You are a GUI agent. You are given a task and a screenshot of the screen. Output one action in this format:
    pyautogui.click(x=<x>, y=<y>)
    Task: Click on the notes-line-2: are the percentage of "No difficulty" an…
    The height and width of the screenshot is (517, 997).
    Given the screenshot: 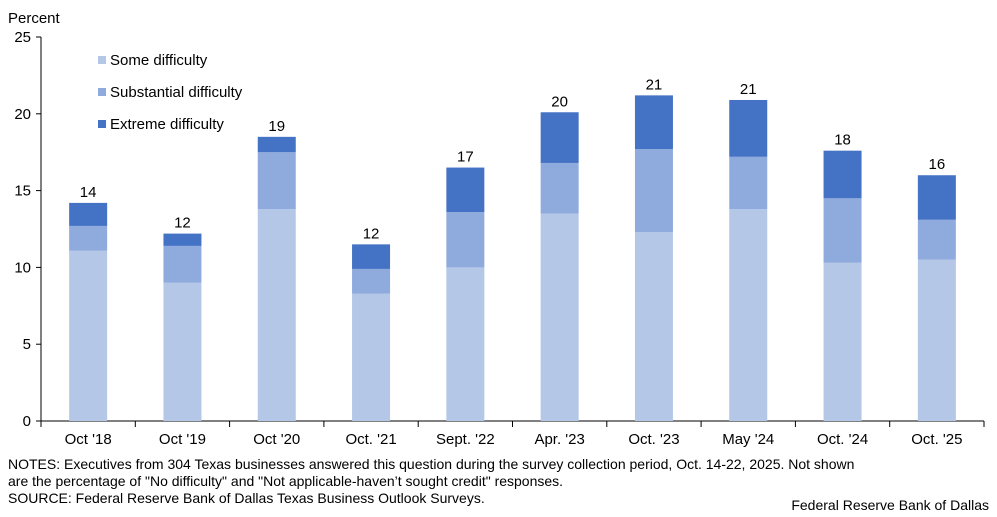 What is the action you would take?
    pyautogui.click(x=286, y=481)
    